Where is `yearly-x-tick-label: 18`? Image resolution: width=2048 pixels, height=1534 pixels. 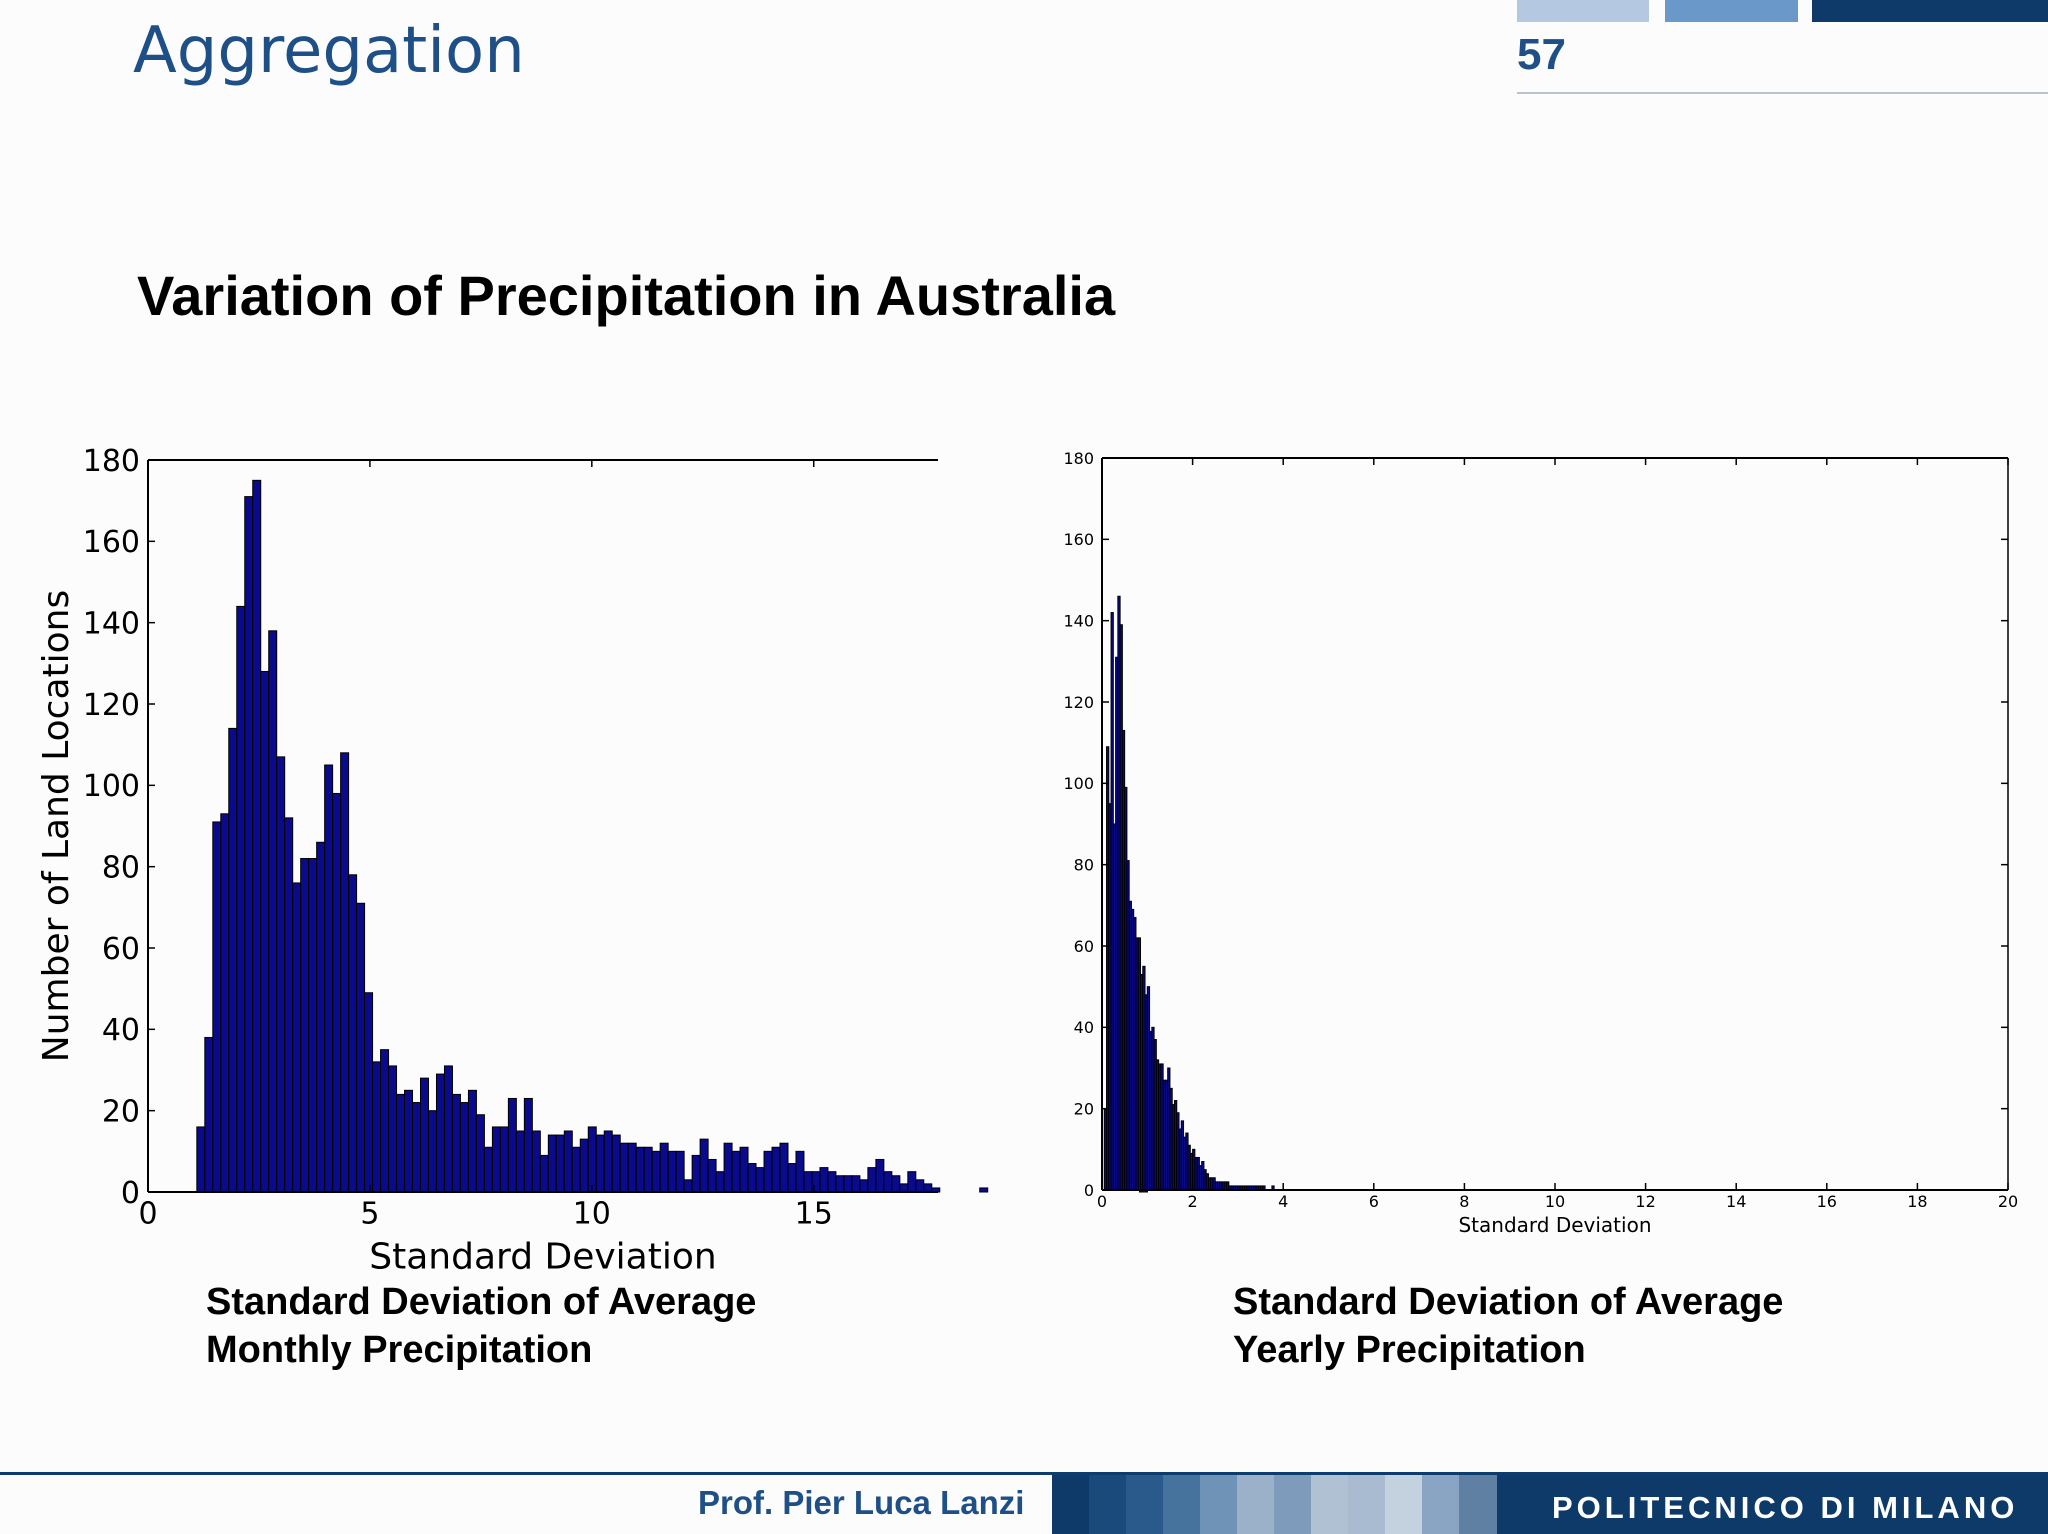
yearly-x-tick-label: 18 is located at coordinates (1917, 1201).